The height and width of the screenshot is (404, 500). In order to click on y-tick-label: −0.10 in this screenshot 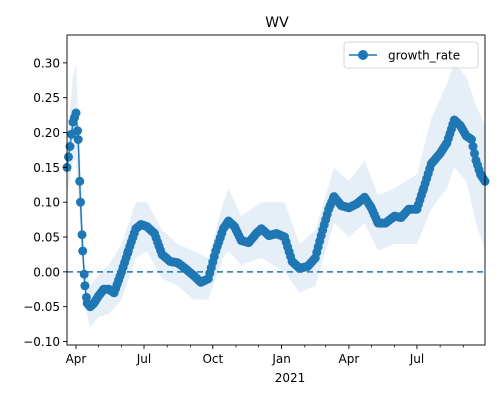, I will do `click(41, 342)`.